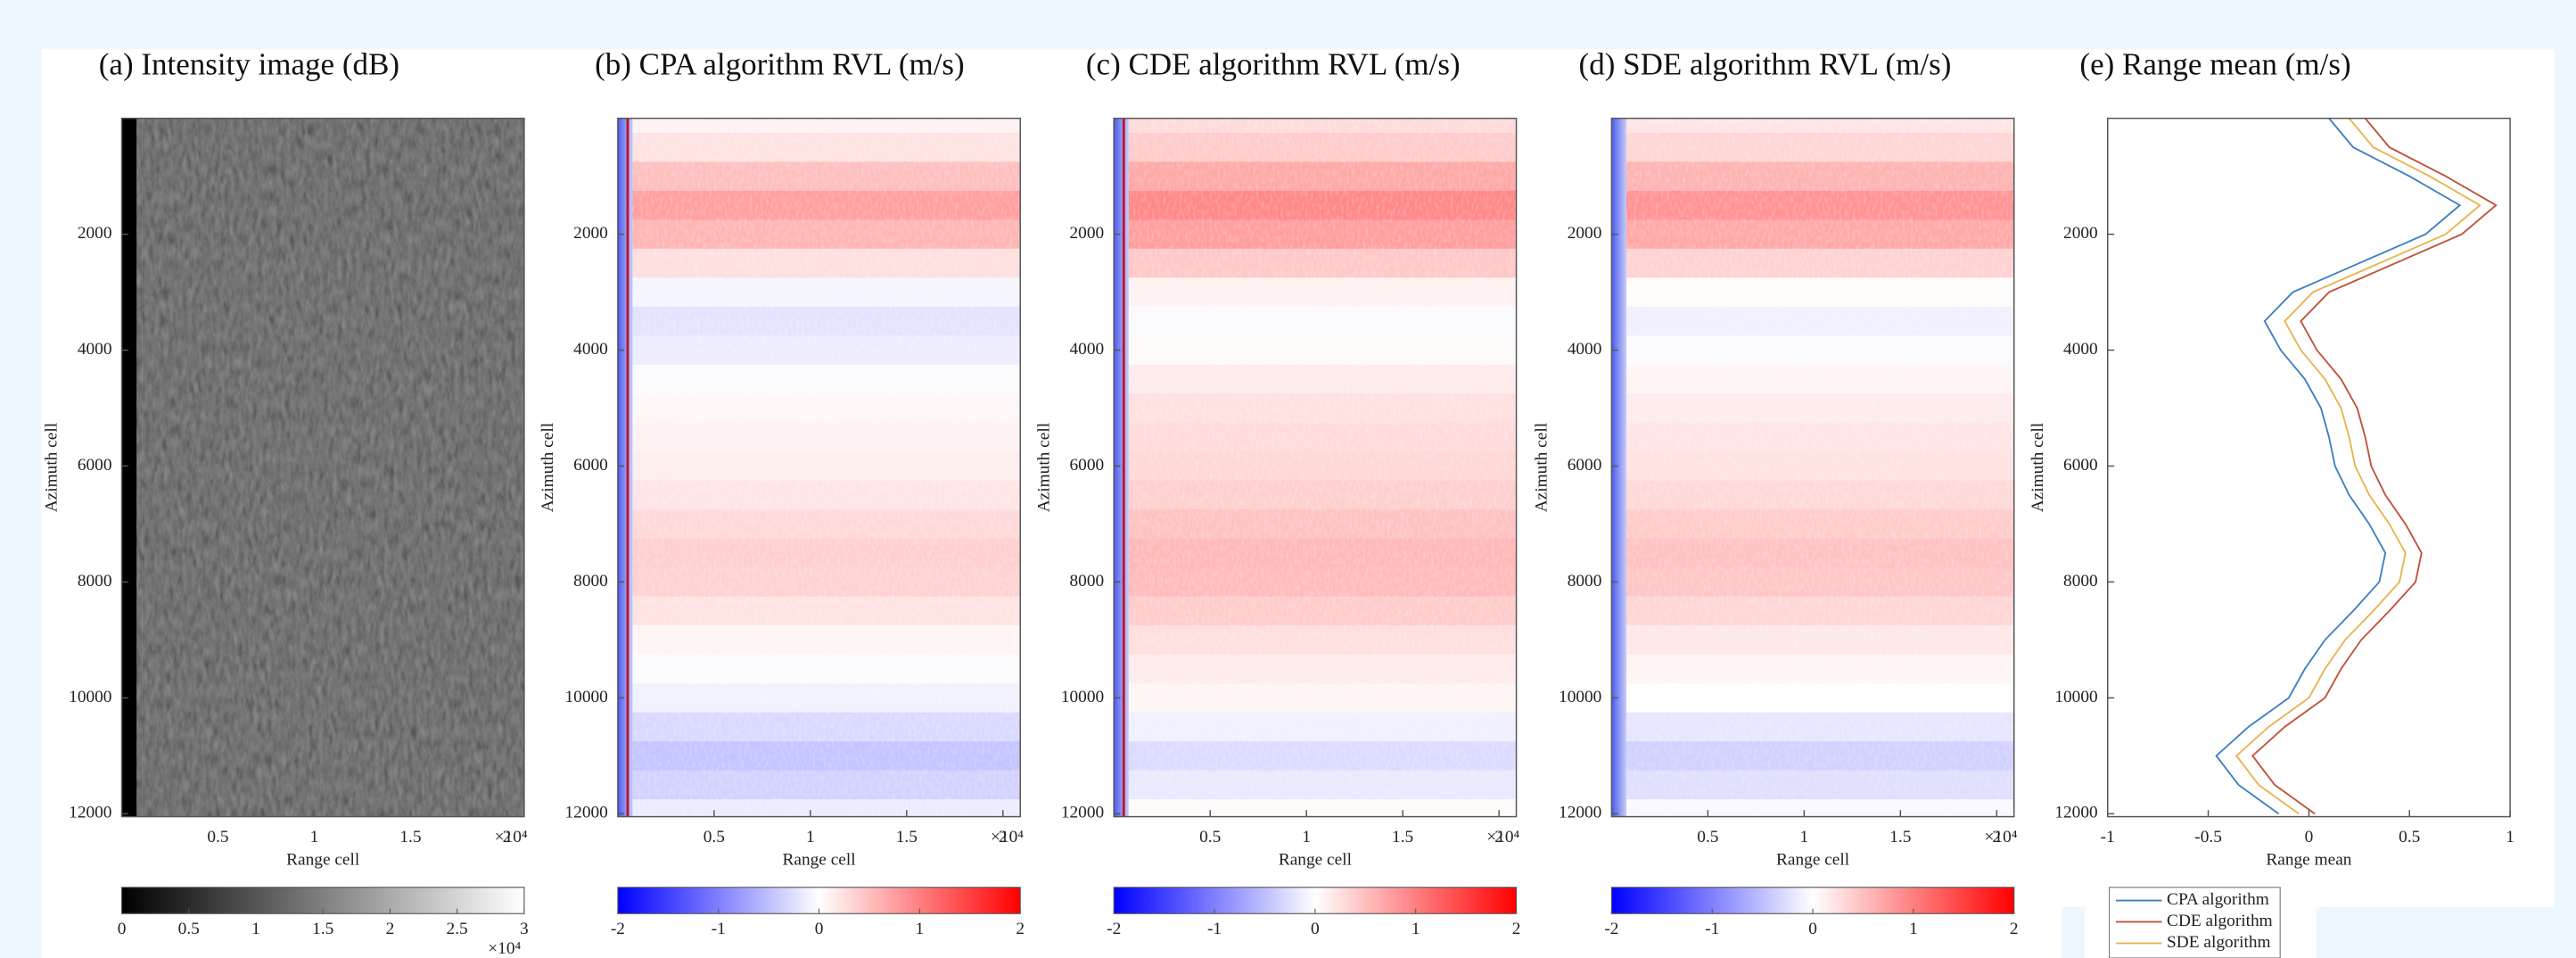 This screenshot has height=958, width=2576. Describe the element at coordinates (504, 948) in the screenshot. I see `colorbar-multiplier: ×10⁴` at that location.